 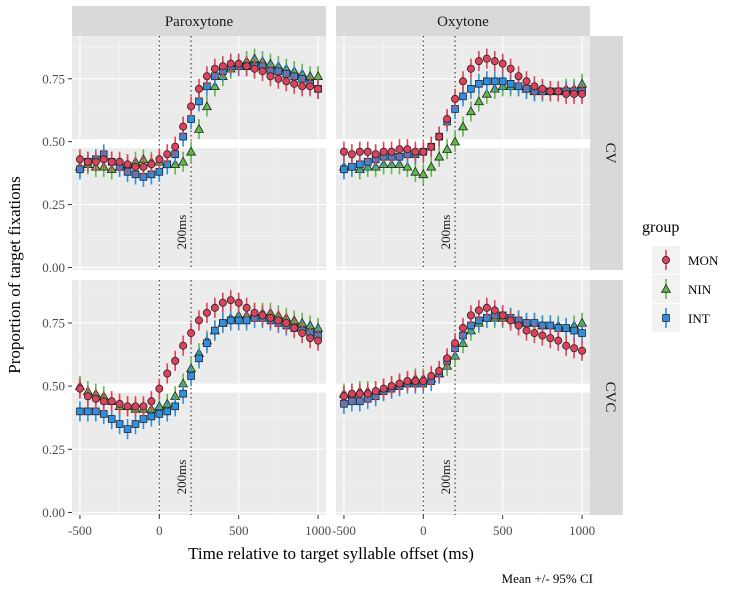 What do you see at coordinates (610, 153) in the screenshot?
I see `strip-row-1-label: CV` at bounding box center [610, 153].